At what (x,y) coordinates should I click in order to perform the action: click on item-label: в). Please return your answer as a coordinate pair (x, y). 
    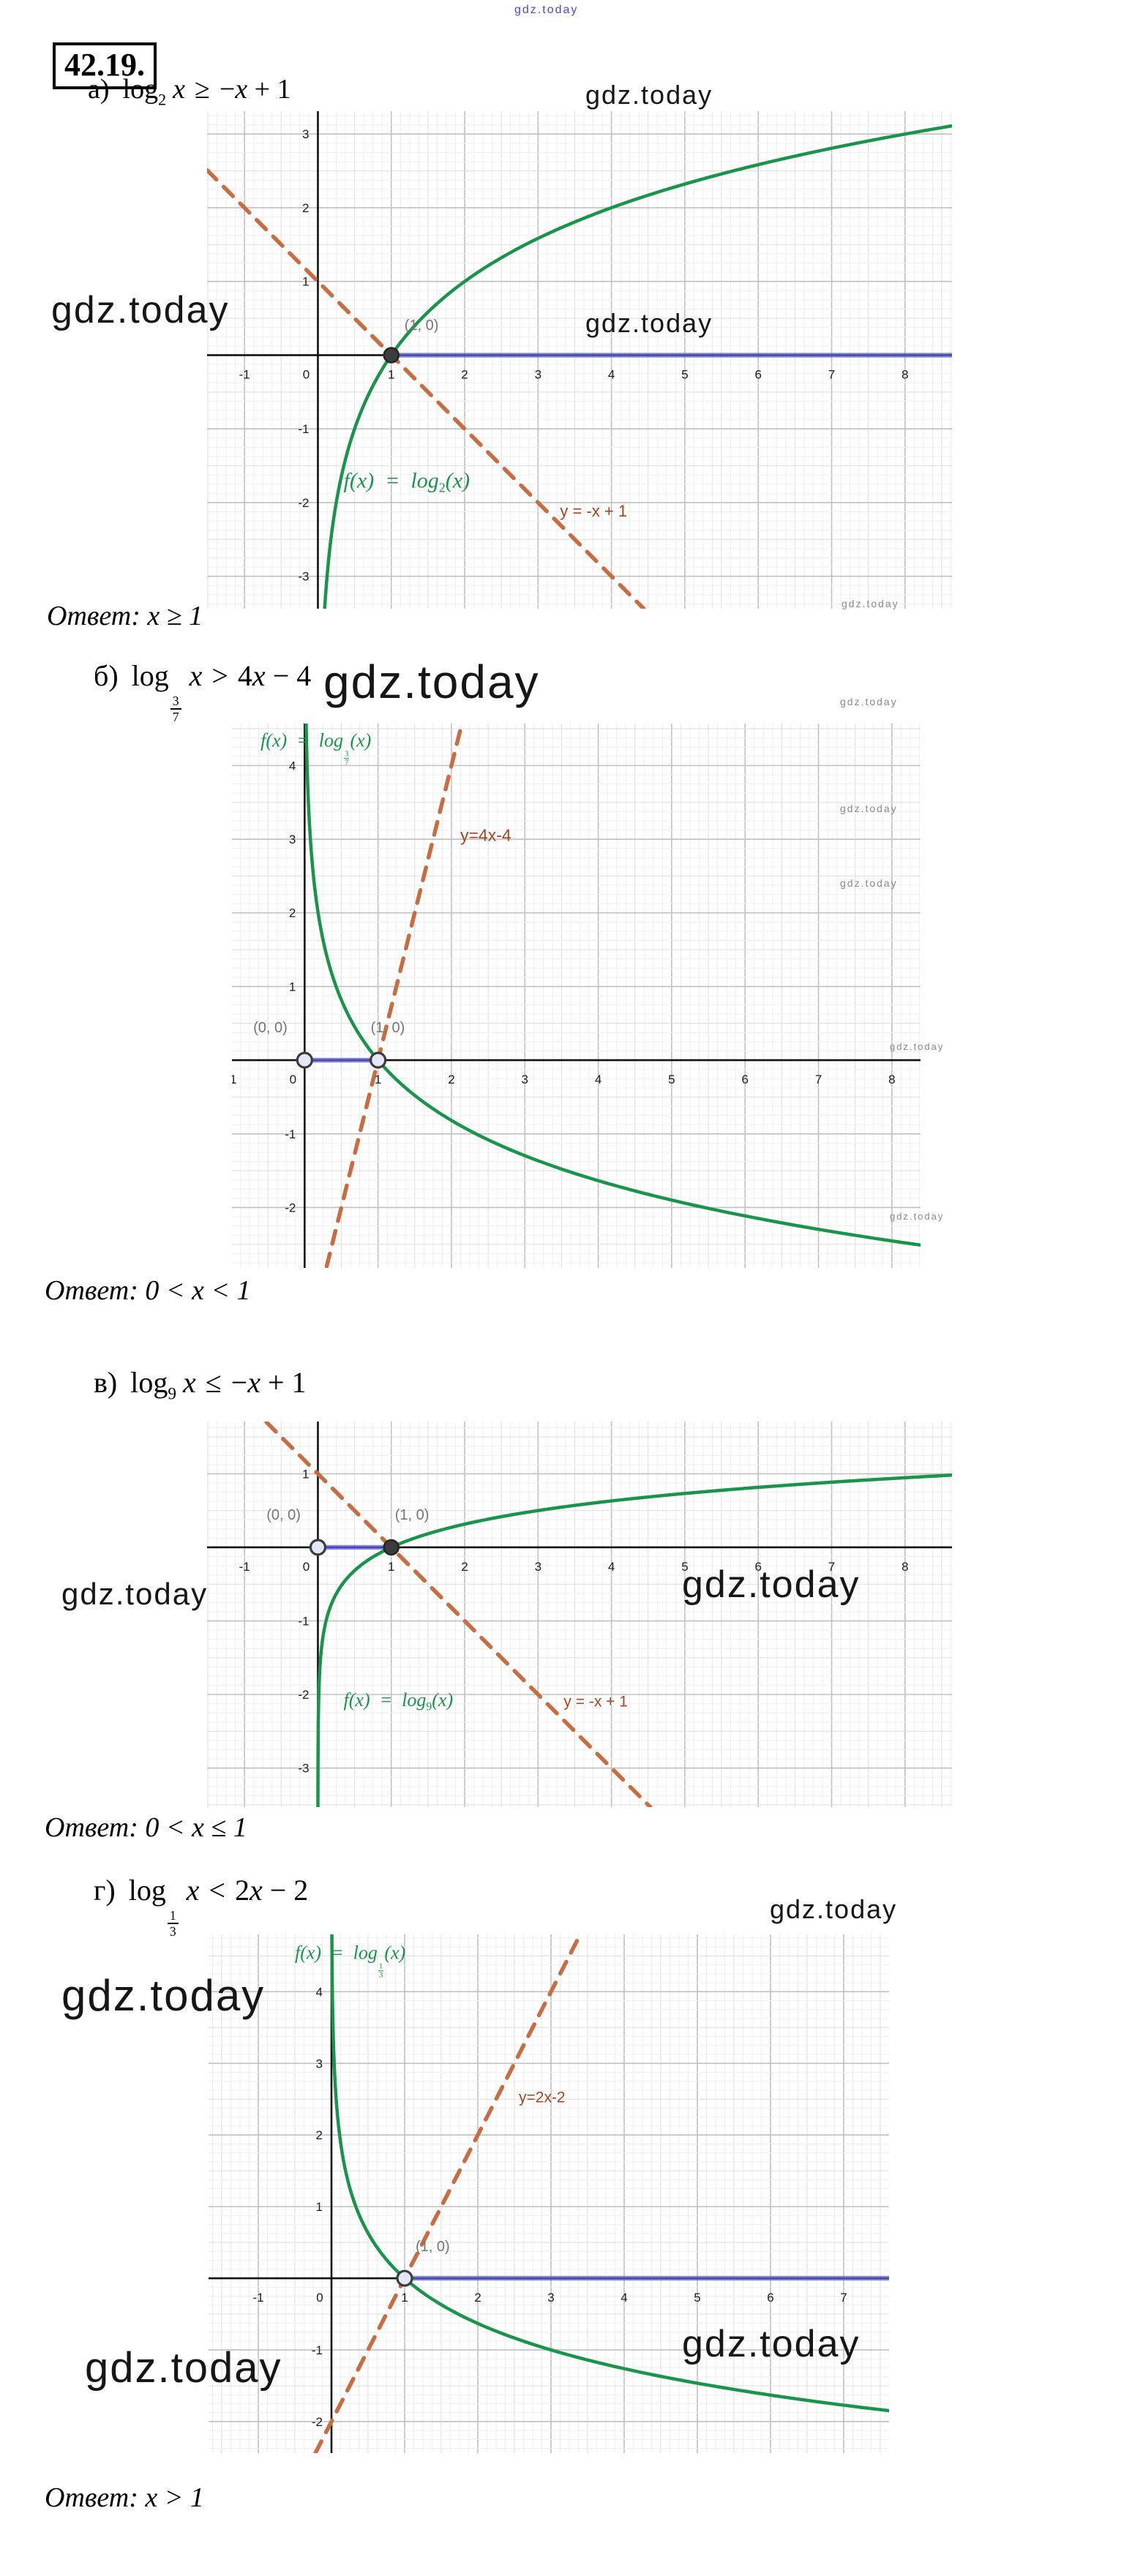
    Looking at the image, I should click on (106, 1382).